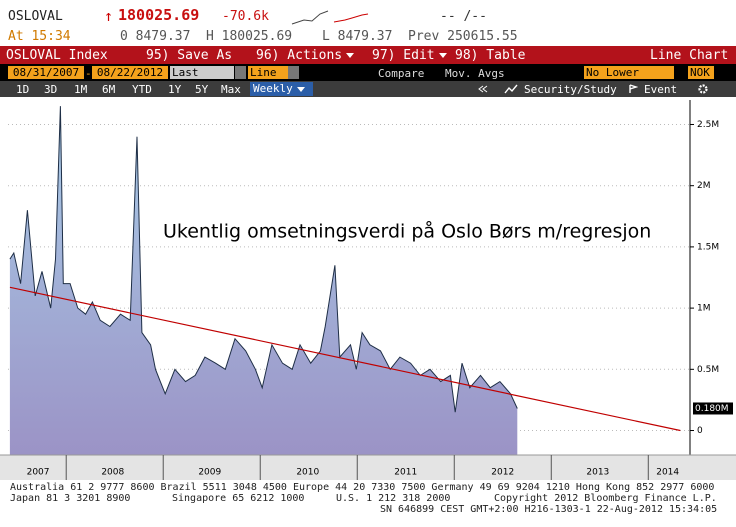 Image resolution: width=736 pixels, height=527 pixels. Describe the element at coordinates (299, 55) in the screenshot. I see `menu-label: 96) Actions` at that location.